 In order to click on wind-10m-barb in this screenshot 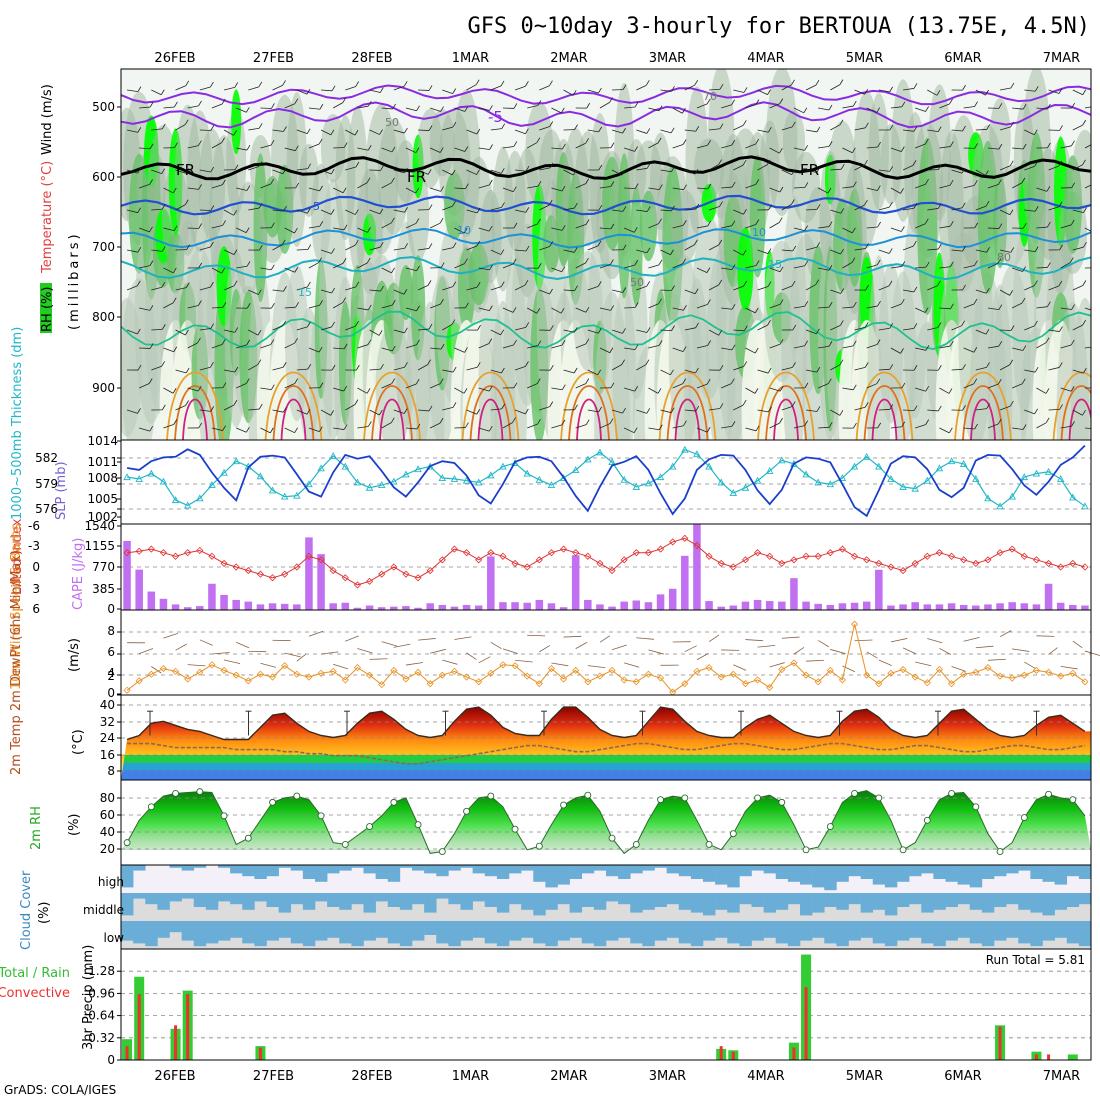, I will do `click(232, 662)`.